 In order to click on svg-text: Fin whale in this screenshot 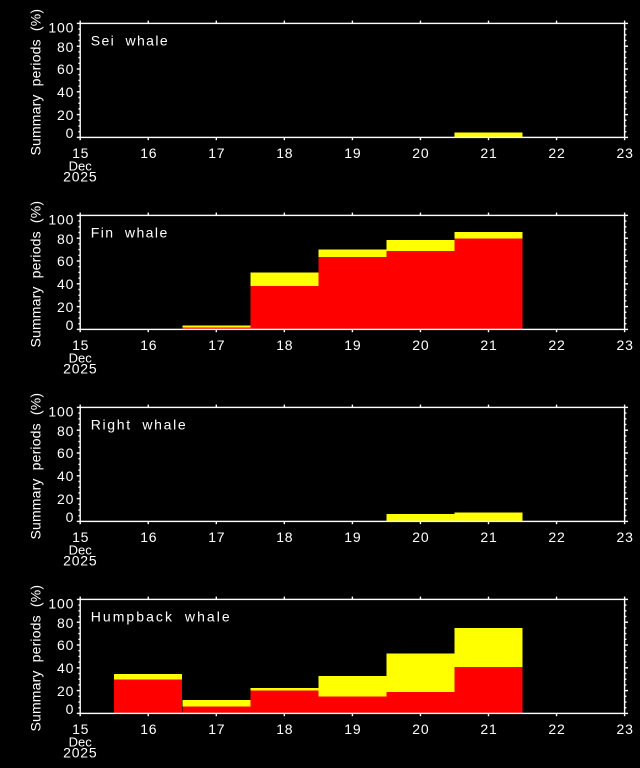, I will do `click(129, 233)`.